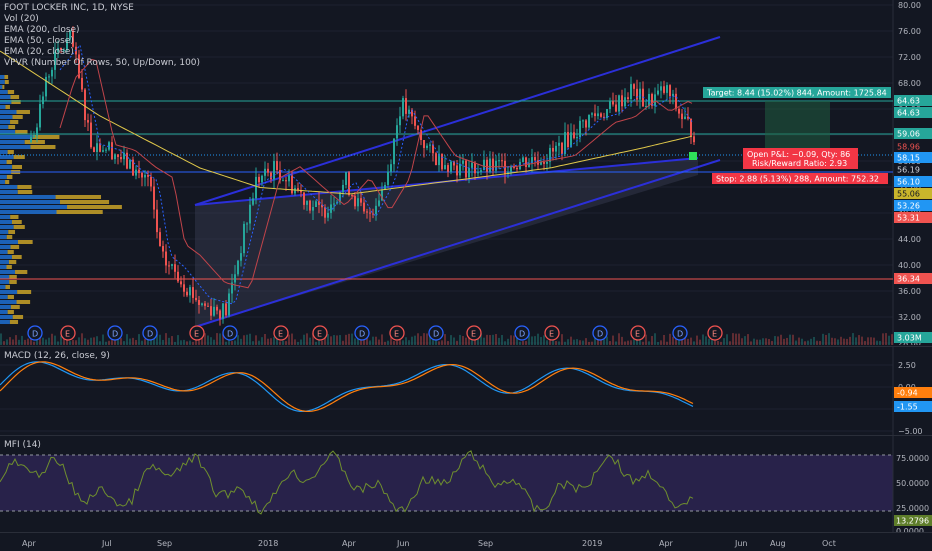 This screenshot has width=932, height=551. I want to click on legend-vol: Vol (20), so click(21, 19).